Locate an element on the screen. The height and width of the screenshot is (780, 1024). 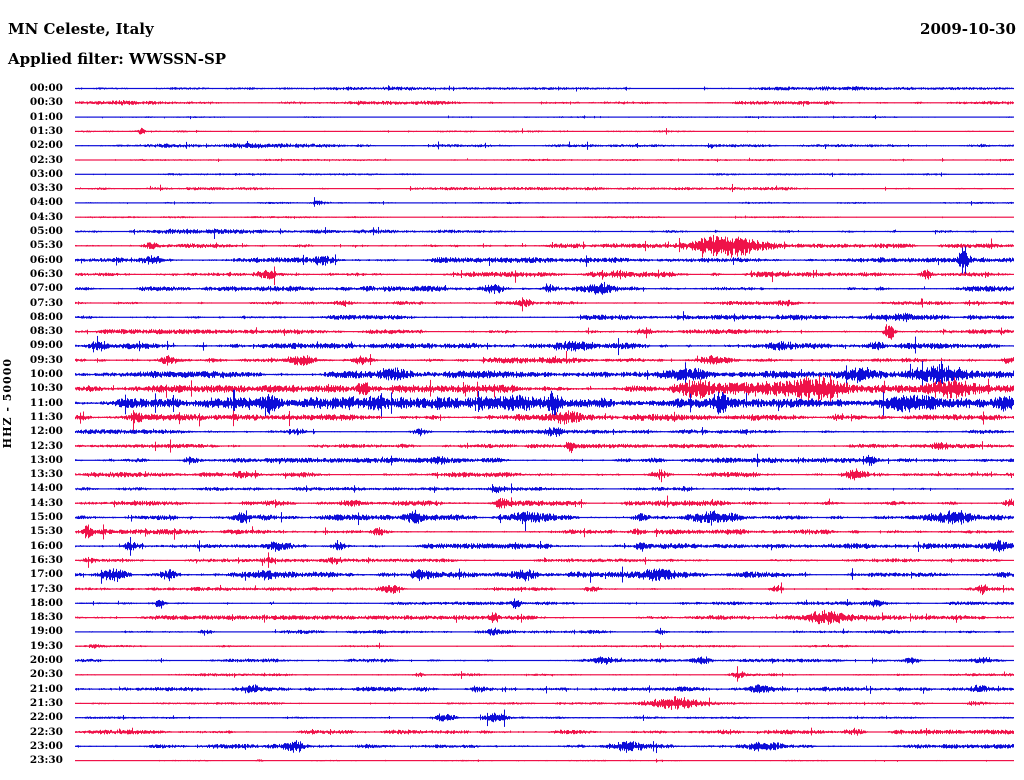
time-label-0530: 05:30 is located at coordinates (46, 245).